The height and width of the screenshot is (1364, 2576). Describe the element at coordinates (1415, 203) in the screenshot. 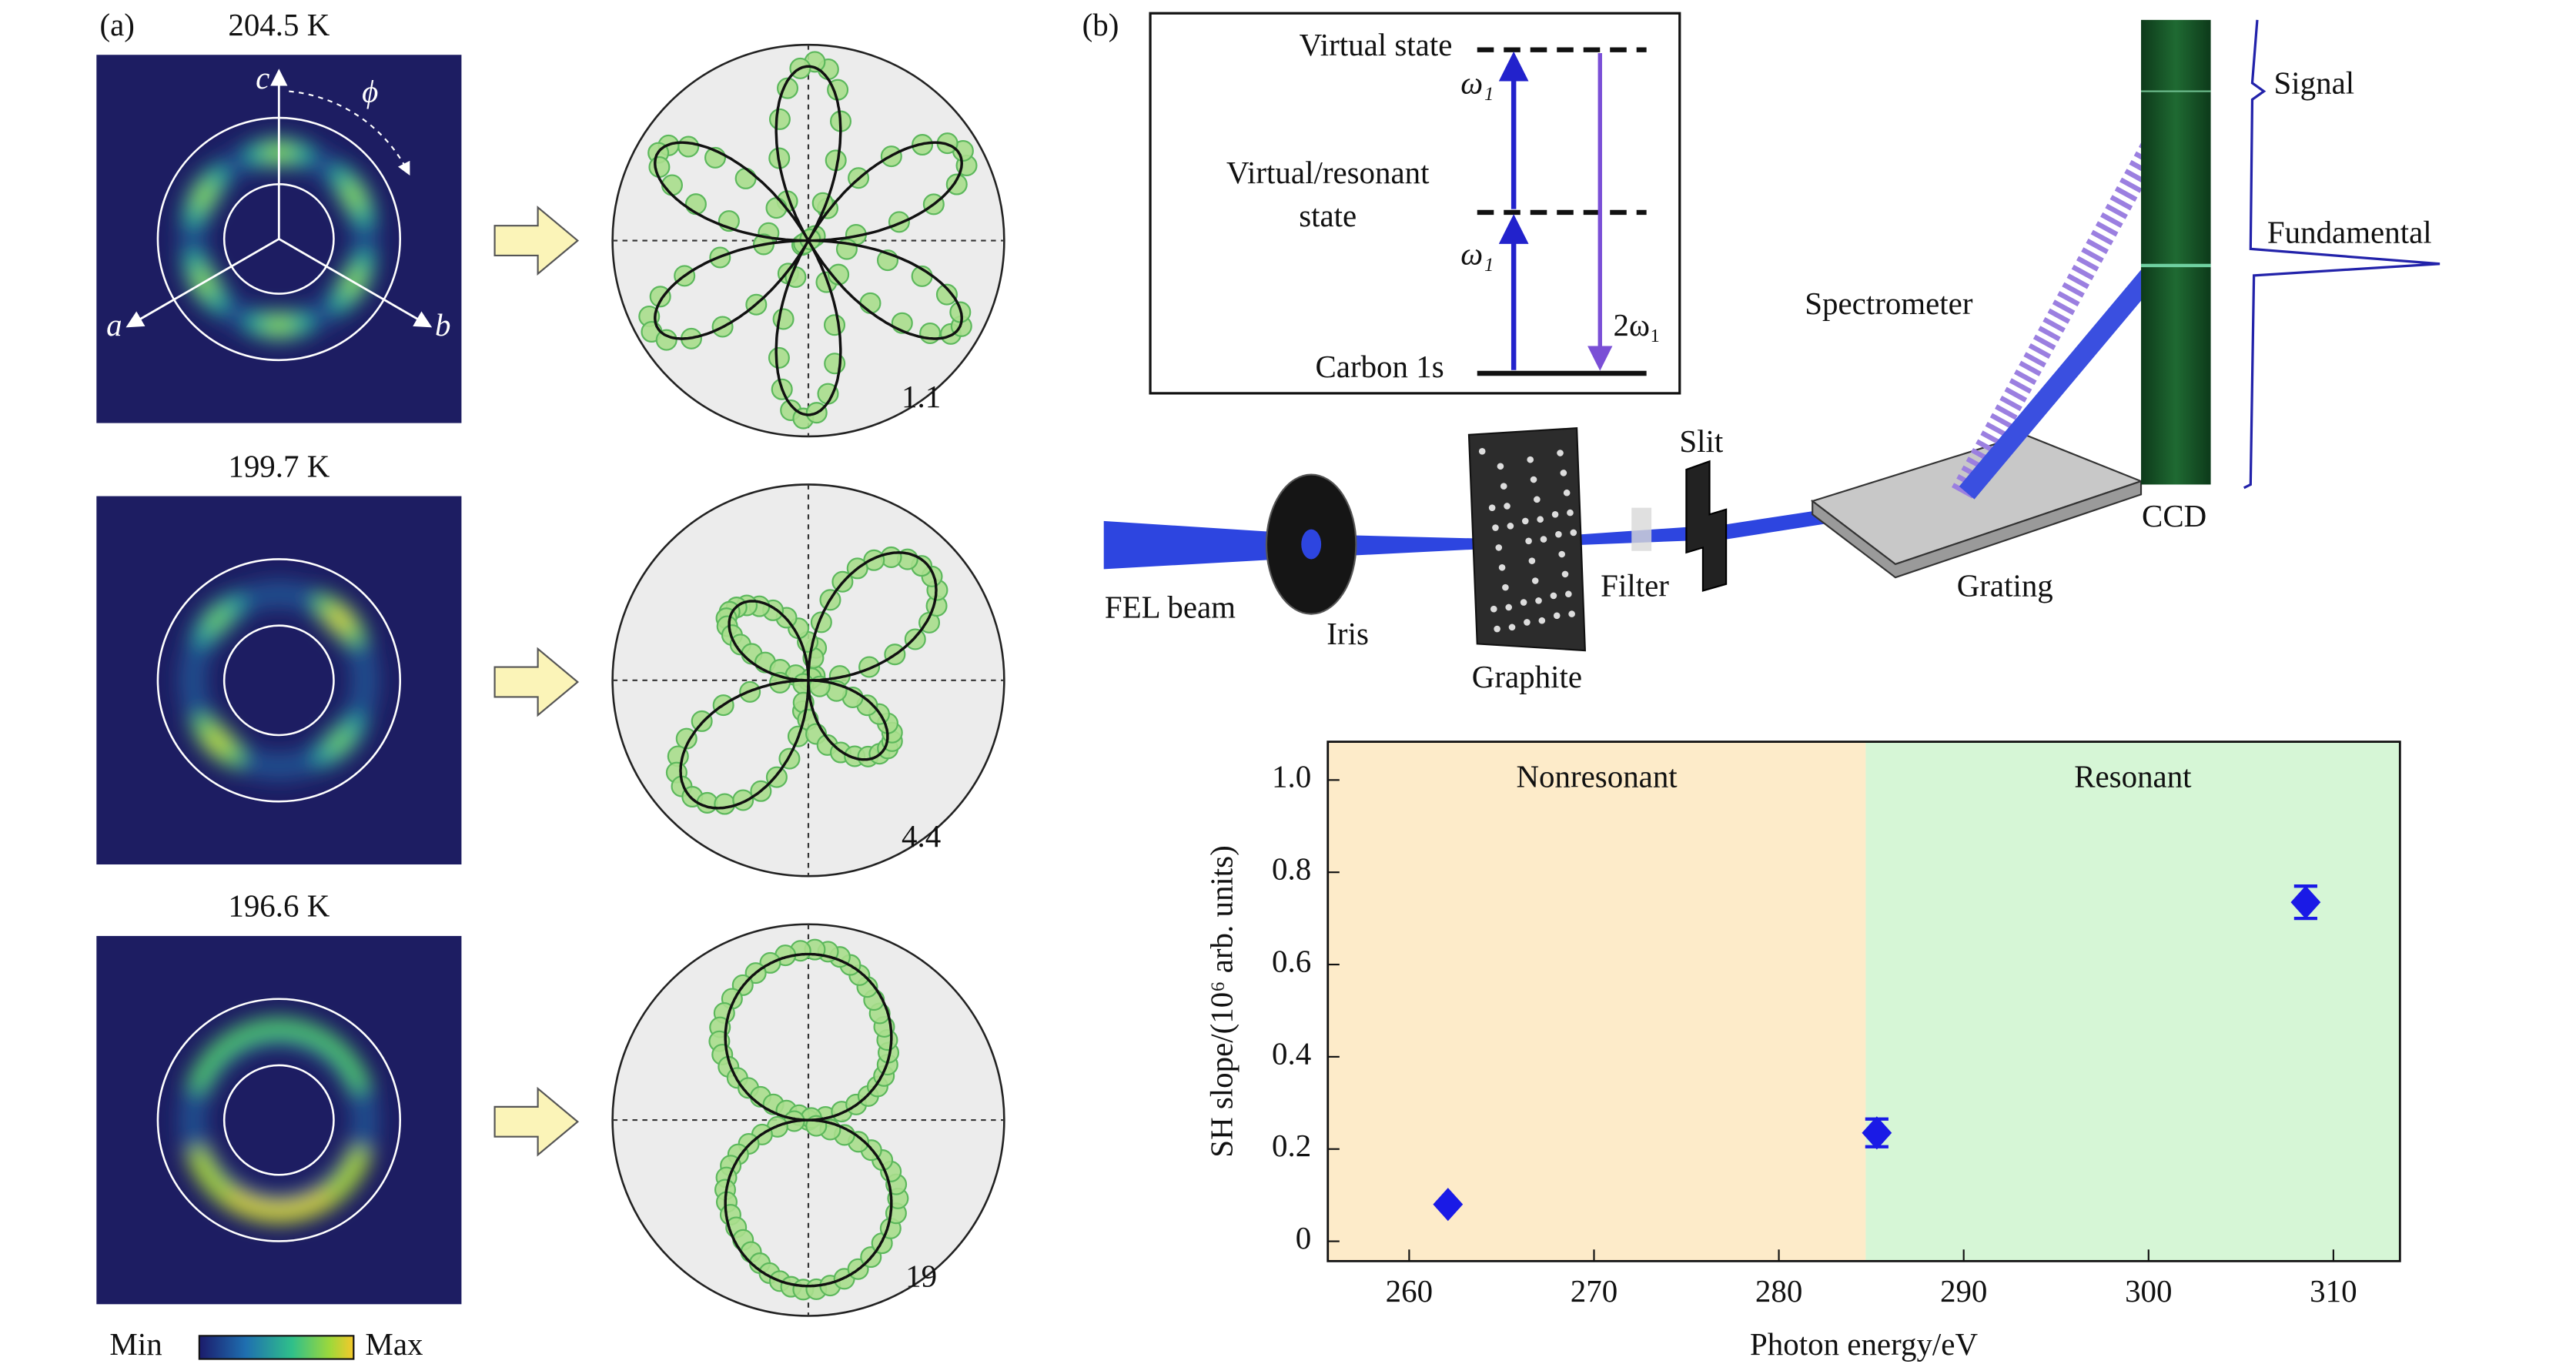

I see `level-box` at that location.